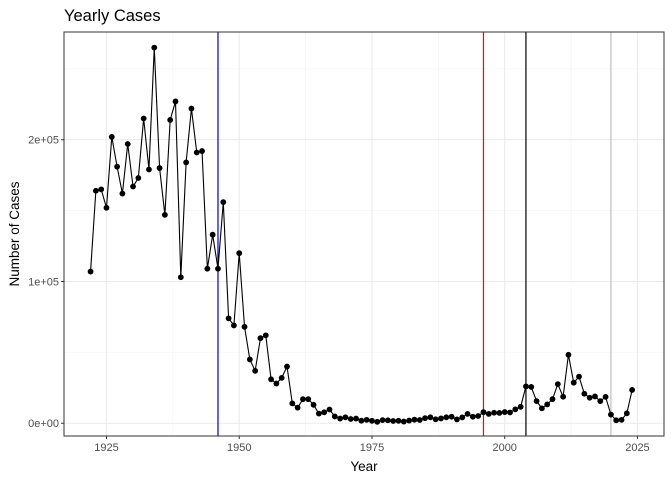 Image resolution: width=672 pixels, height=480 pixels. I want to click on x-tick-label: 1950, so click(239, 448).